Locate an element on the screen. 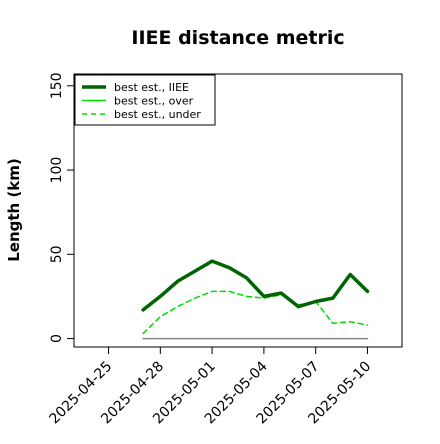 The width and height of the screenshot is (440, 444). legend-entry-label: best est., IIEE is located at coordinates (151, 87).